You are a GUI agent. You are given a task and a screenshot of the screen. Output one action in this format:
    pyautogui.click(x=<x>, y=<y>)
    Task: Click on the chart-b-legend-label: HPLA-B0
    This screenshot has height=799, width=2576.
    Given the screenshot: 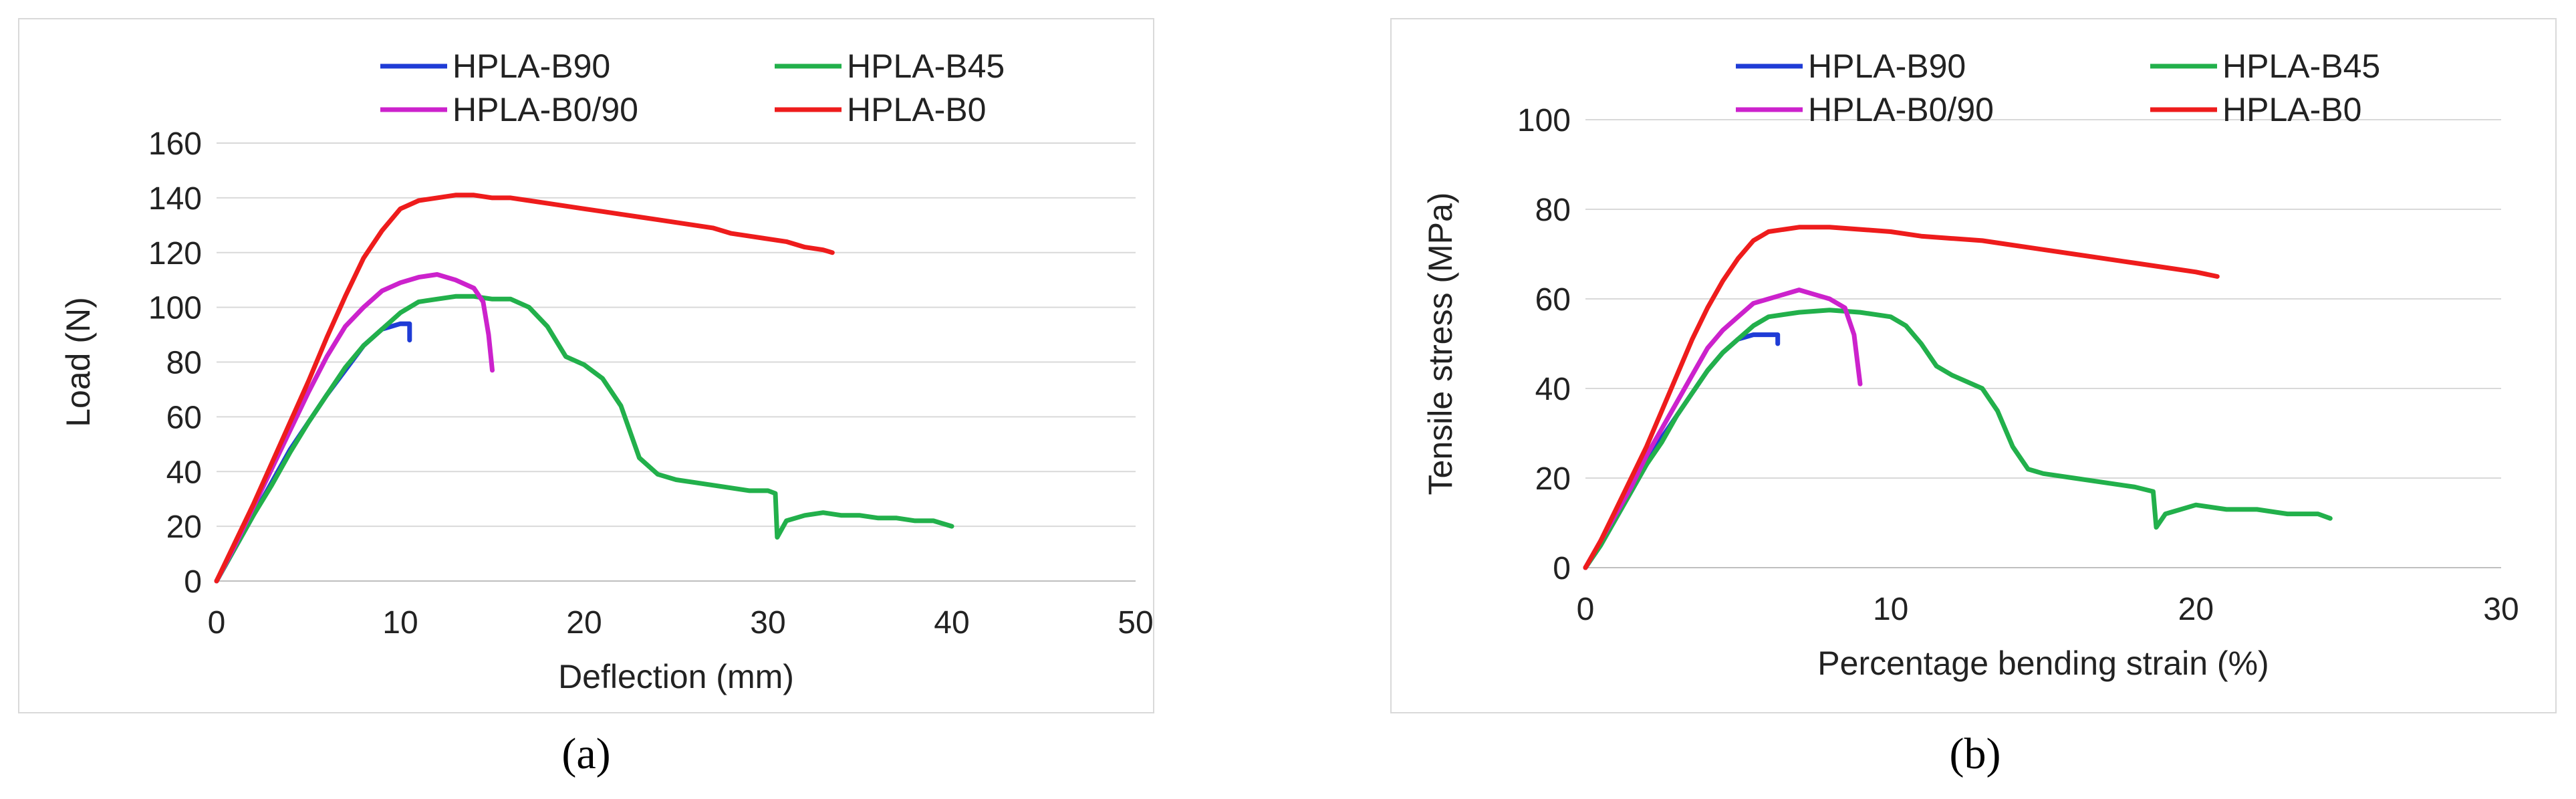 What is the action you would take?
    pyautogui.click(x=2291, y=109)
    